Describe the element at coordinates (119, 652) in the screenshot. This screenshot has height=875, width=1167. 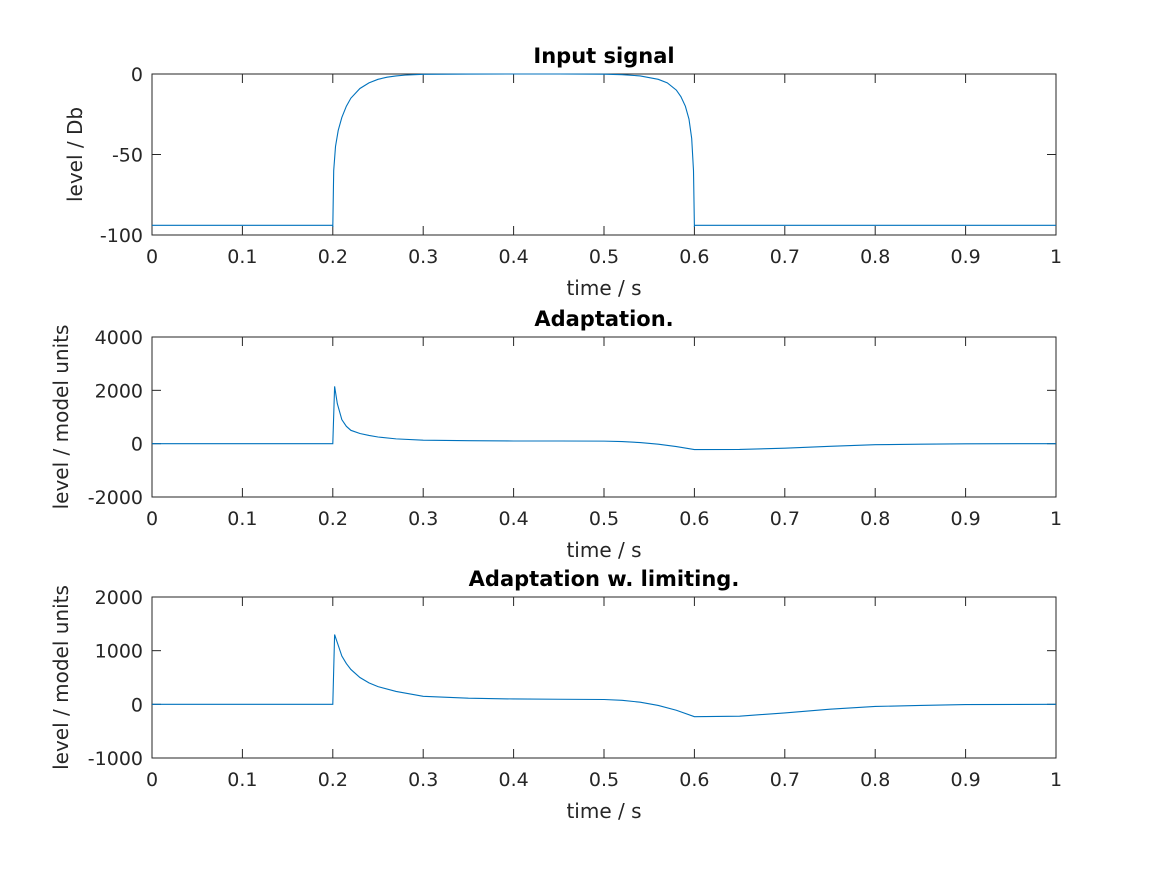
I see `y-tick-label: 1000` at that location.